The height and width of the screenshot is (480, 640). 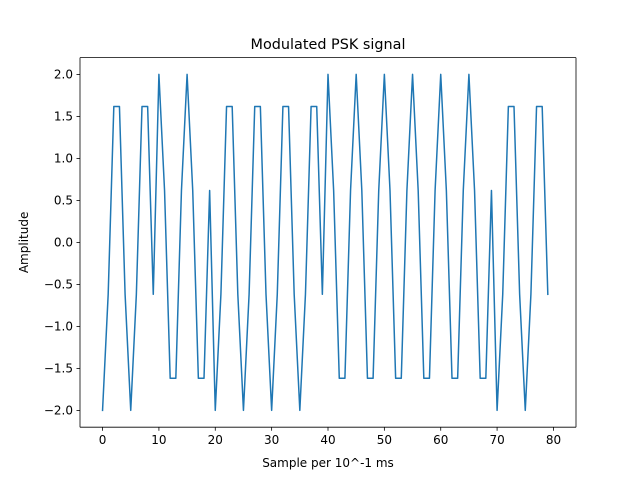 What do you see at coordinates (63, 201) in the screenshot?
I see `y-tick-label: 0.5` at bounding box center [63, 201].